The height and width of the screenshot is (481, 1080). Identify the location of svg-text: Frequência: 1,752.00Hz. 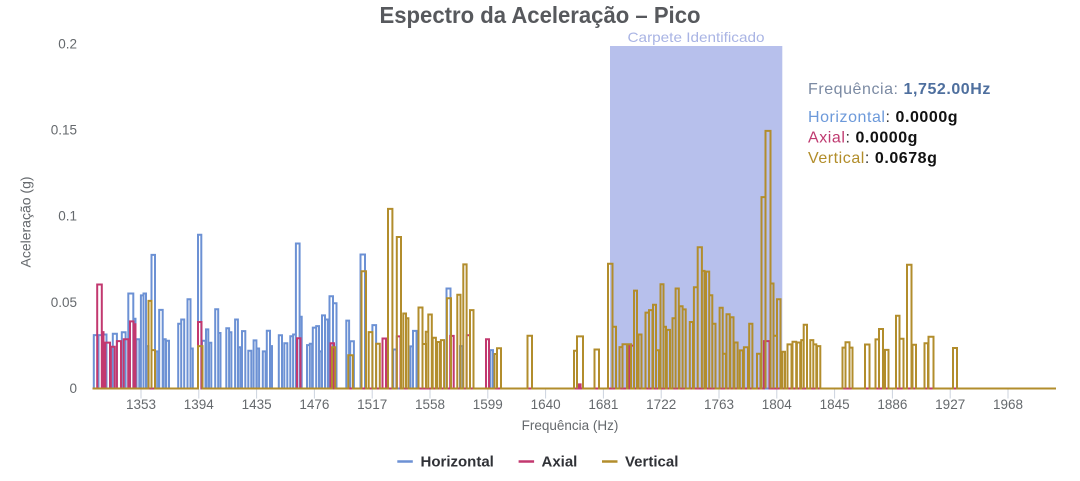
(899, 89).